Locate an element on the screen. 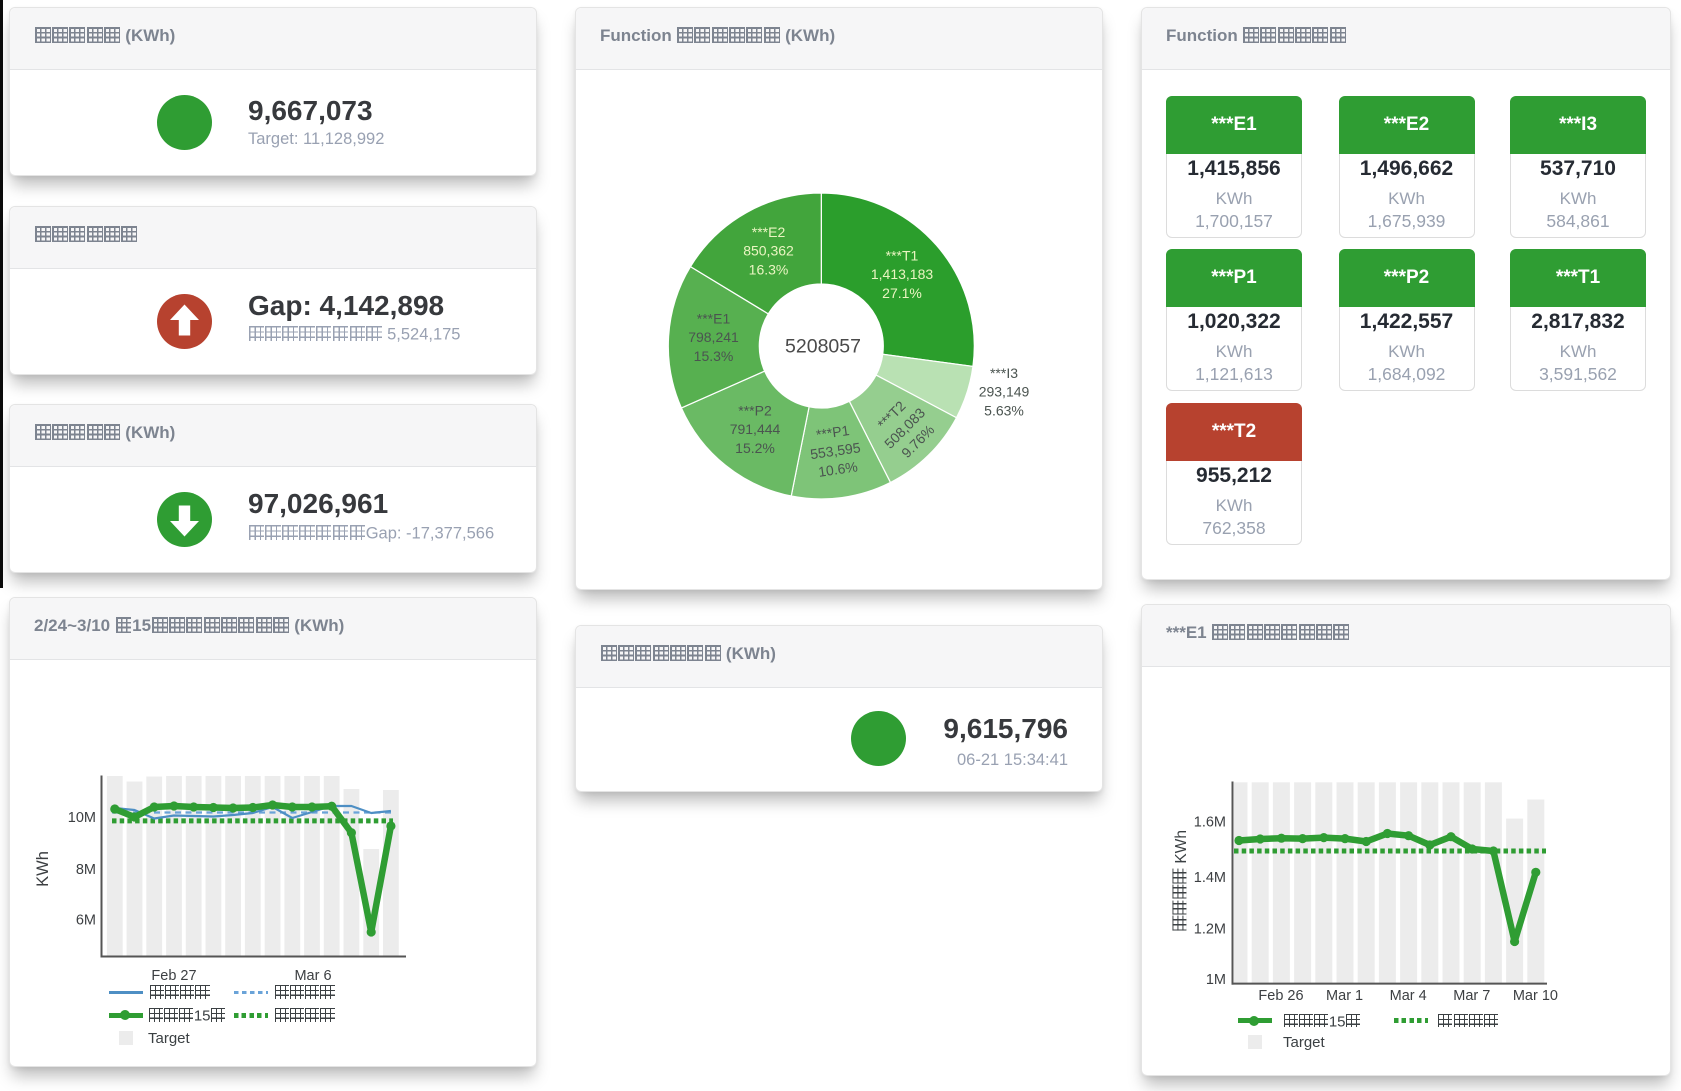 This screenshot has height=1091, width=1681. svg-text: 850,362 is located at coordinates (768, 251).